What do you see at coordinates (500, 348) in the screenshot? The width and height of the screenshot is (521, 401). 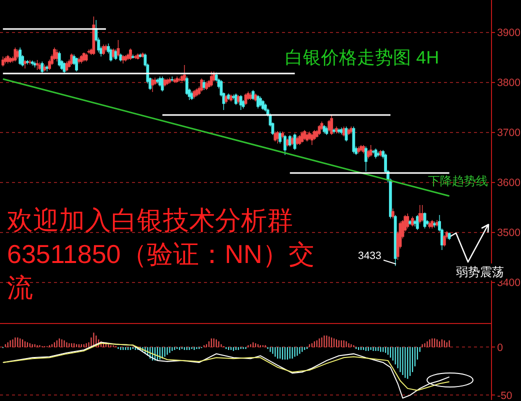 I see `y-tick-label: 0` at bounding box center [500, 348].